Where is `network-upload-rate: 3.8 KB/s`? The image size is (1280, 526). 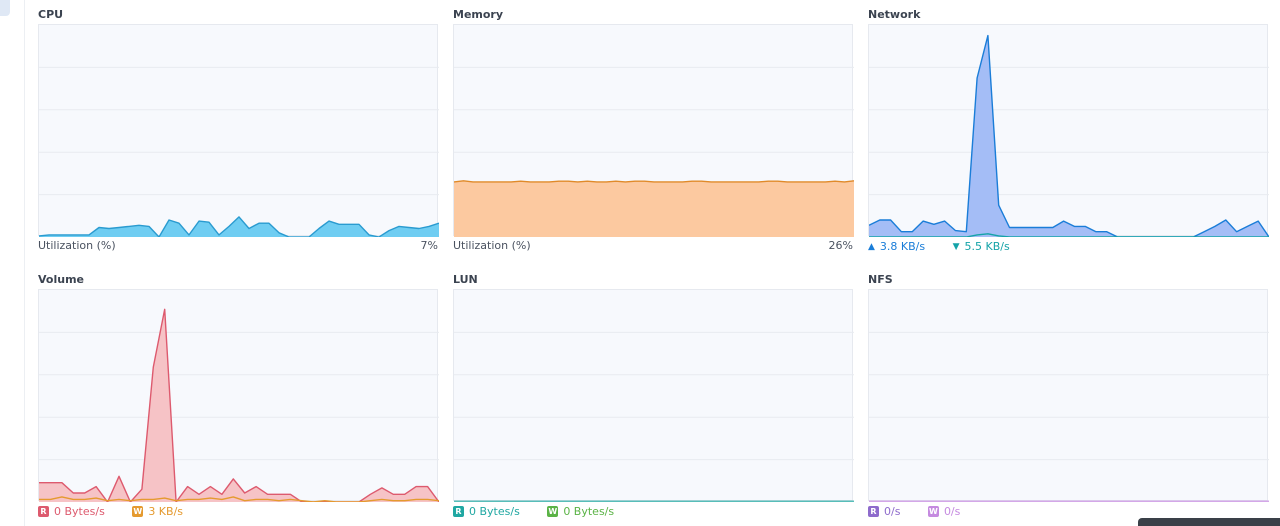 network-upload-rate: 3.8 KB/s is located at coordinates (902, 246).